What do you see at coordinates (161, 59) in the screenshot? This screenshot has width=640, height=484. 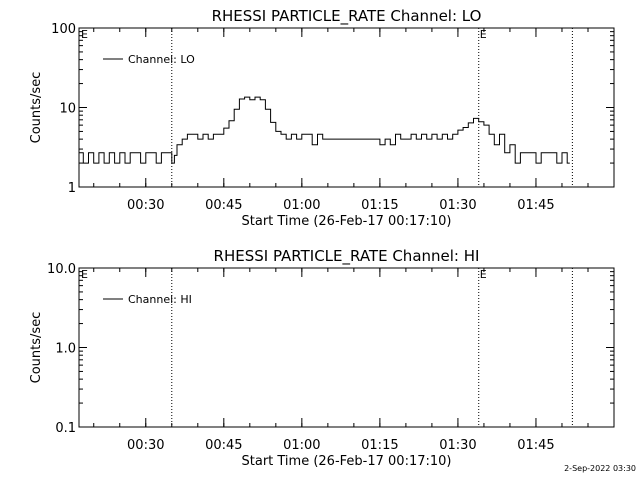 I see `panel1-legend-label: Channel: LO` at bounding box center [161, 59].